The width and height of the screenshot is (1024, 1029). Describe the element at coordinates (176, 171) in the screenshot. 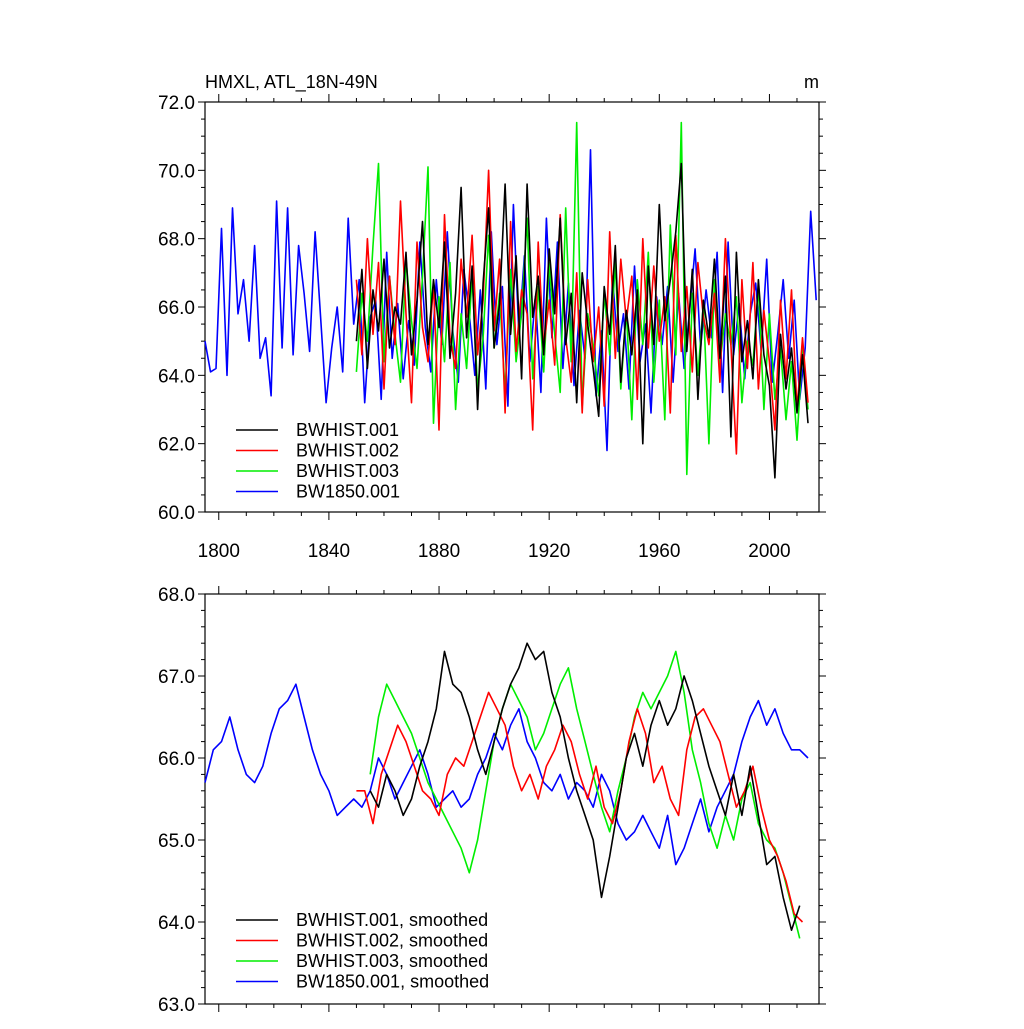

I see `y-tick-label: 70.0` at that location.